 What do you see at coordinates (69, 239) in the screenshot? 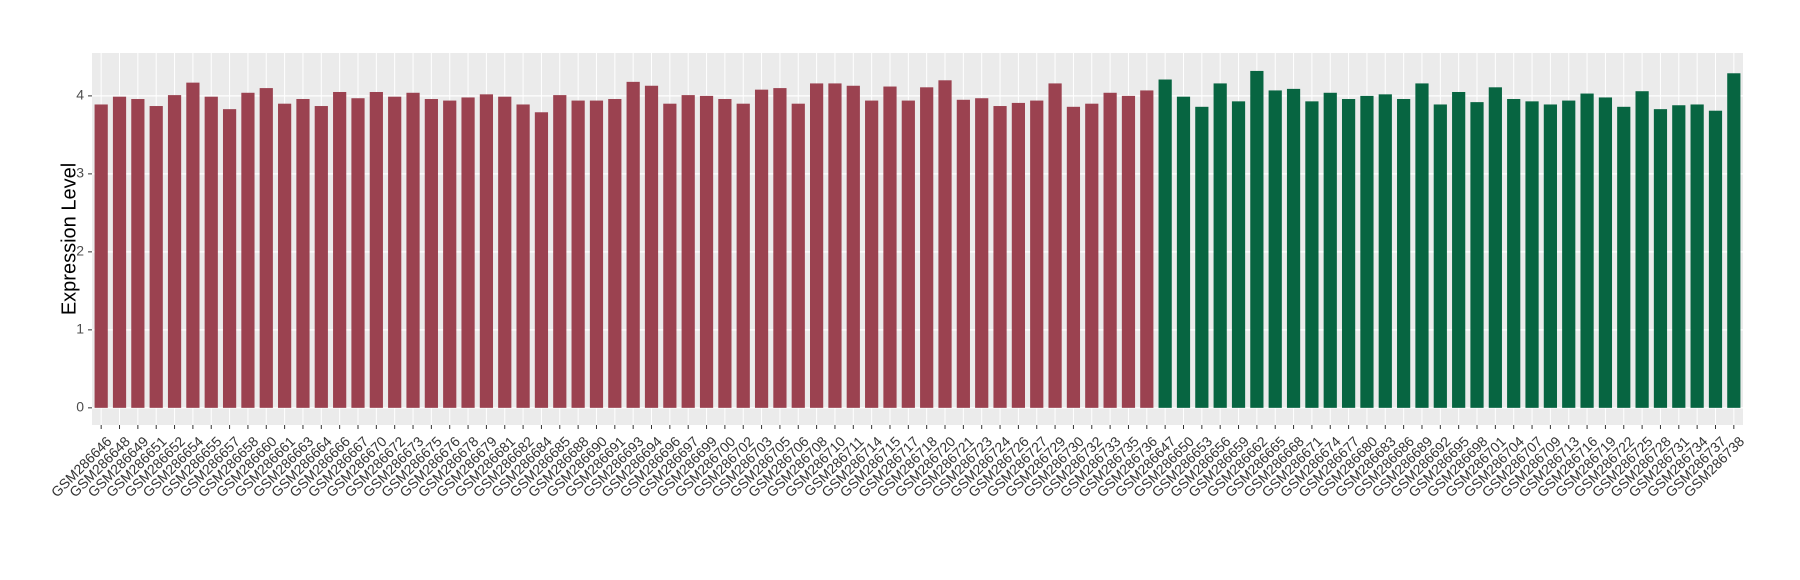
I see `y-axis-title: Expression Level` at bounding box center [69, 239].